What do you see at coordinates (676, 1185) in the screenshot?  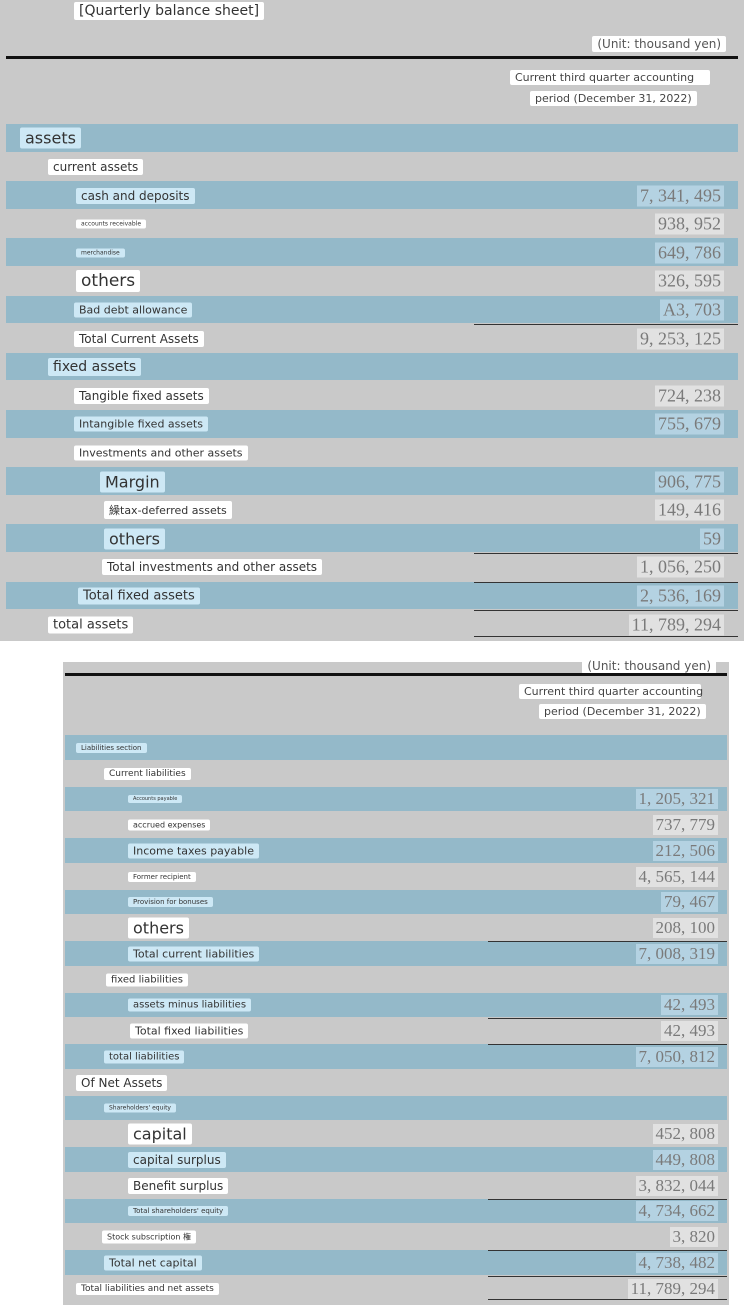 I see `row-value: 3, 832, 044` at bounding box center [676, 1185].